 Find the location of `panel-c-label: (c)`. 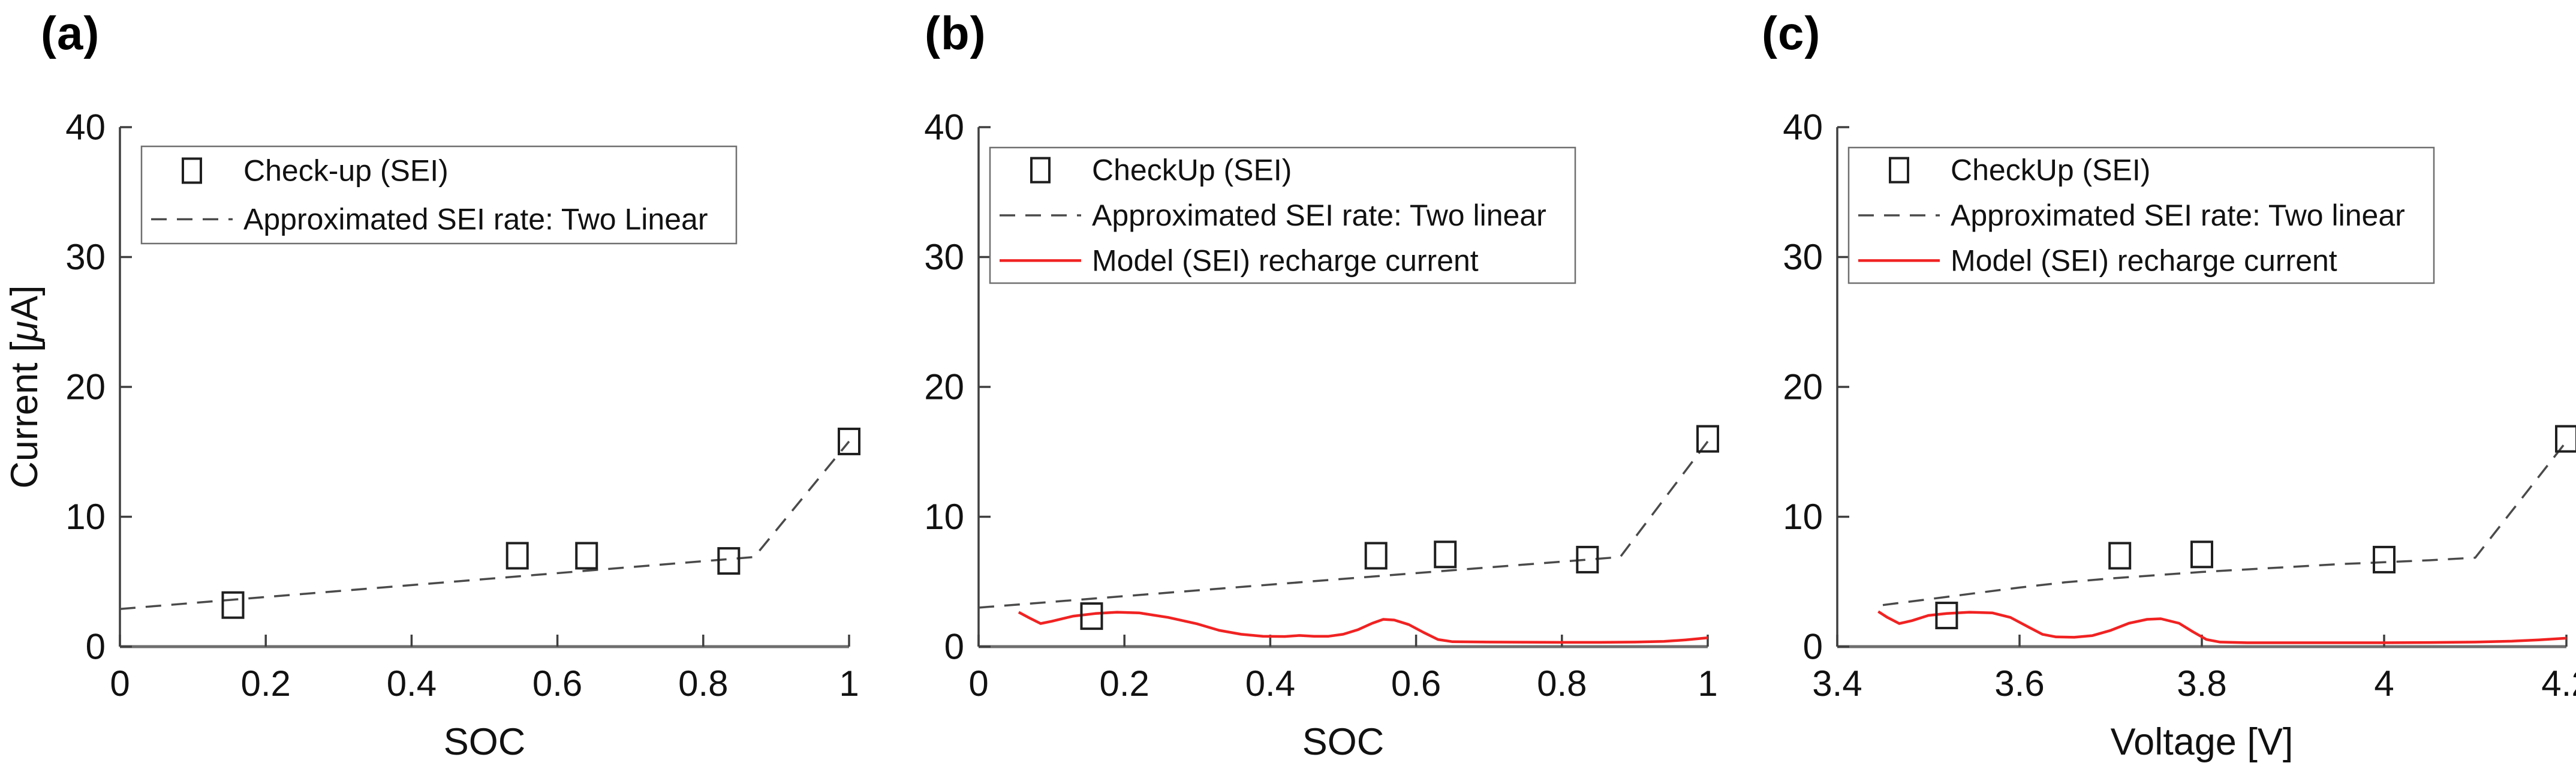

panel-c-label: (c) is located at coordinates (1791, 33).